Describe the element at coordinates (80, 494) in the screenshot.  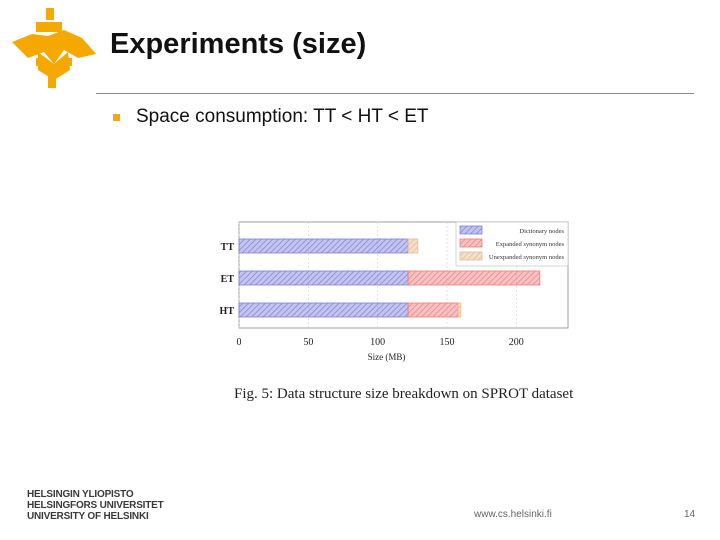
I see `university-line-fi: HELSINGIN YLIOPISTO` at that location.